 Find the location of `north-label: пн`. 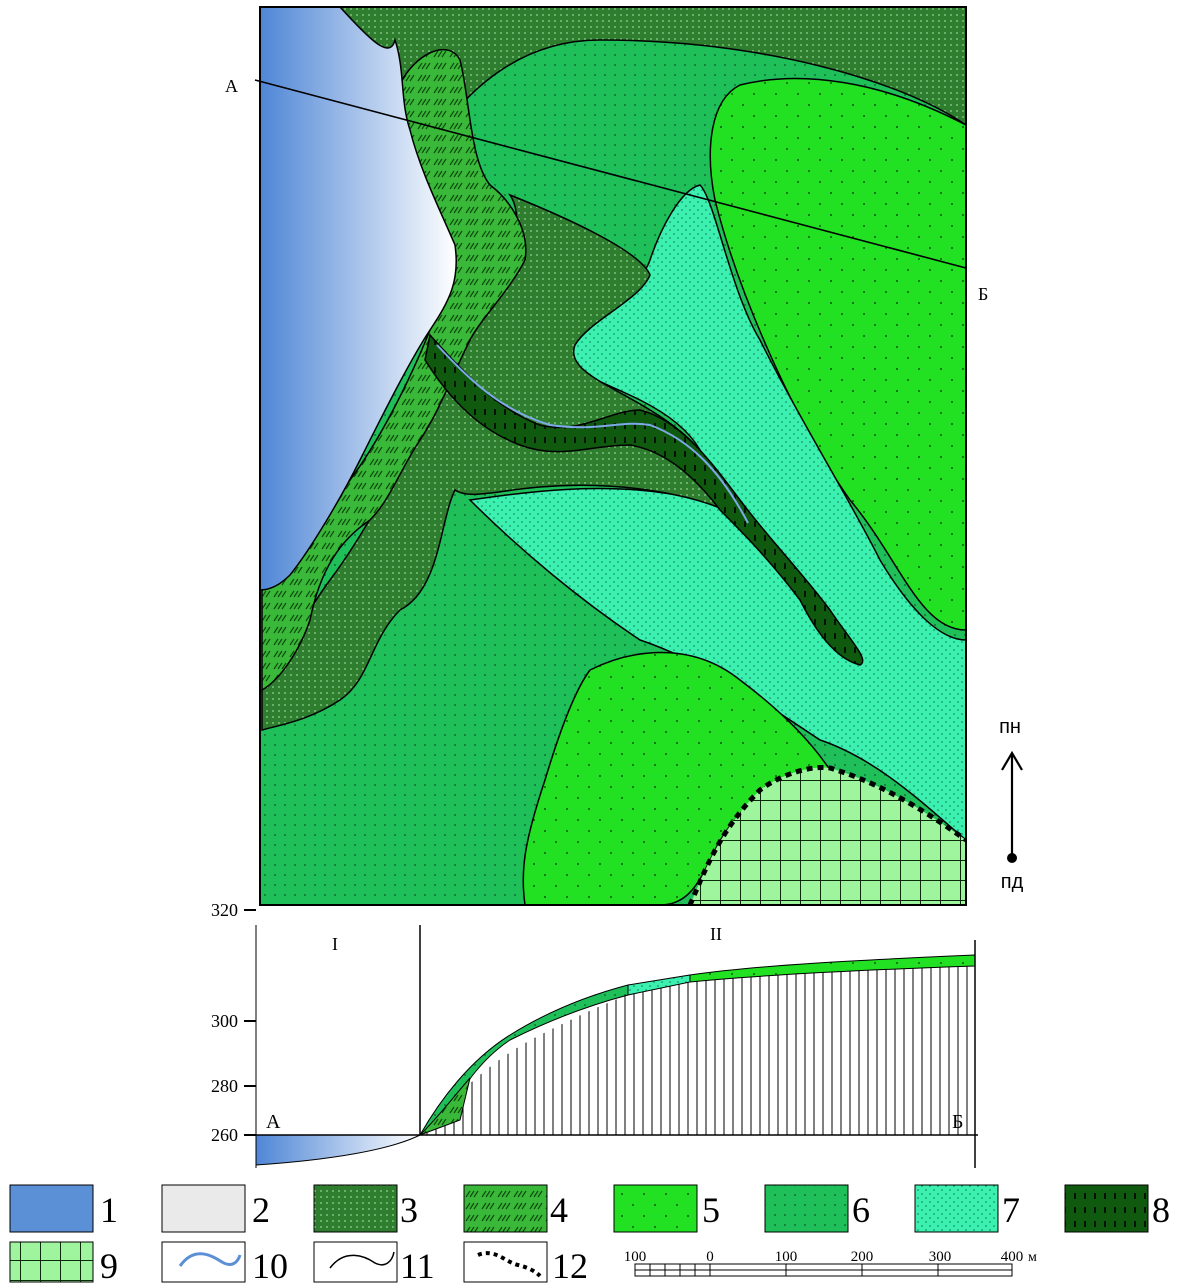

north-label: пн is located at coordinates (1010, 727).